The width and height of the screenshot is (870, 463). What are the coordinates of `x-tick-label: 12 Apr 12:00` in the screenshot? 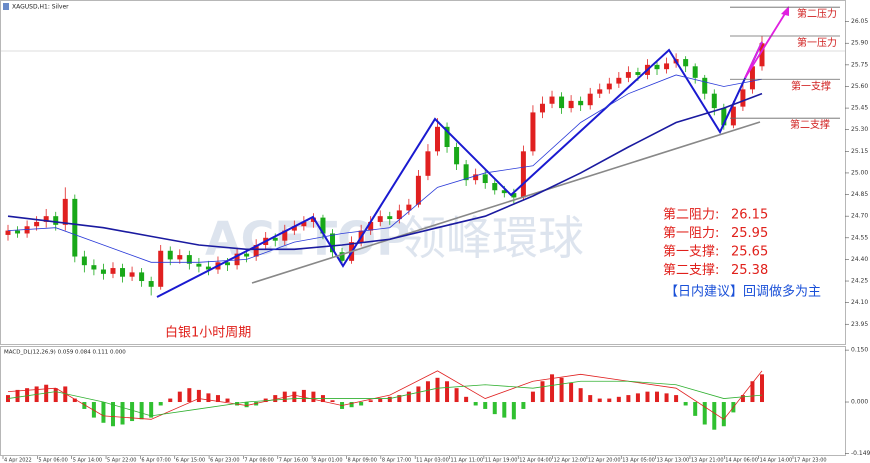 It's located at (570, 460).